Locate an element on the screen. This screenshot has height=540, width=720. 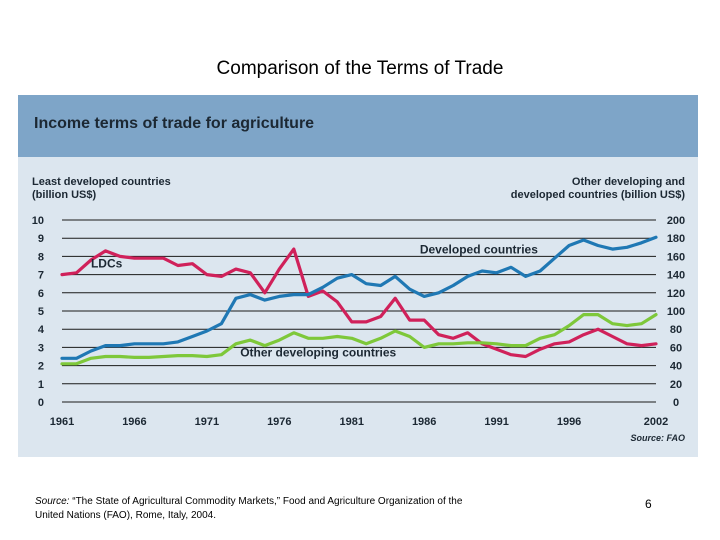
chart-title: Income terms of trade for agriculture is located at coordinates (174, 123).